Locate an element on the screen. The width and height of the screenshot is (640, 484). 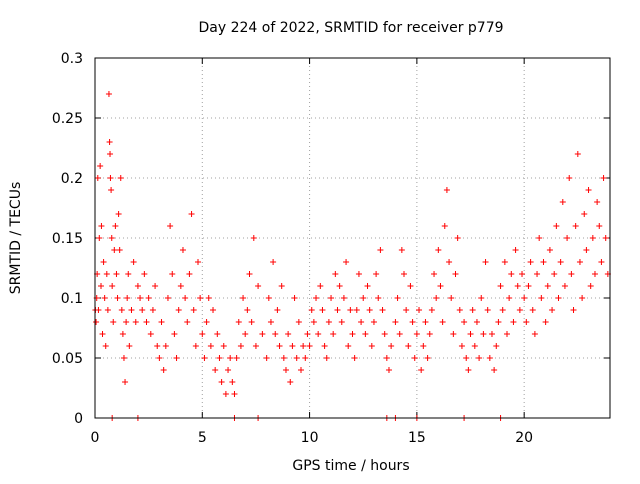
y-tick-label: 0.15 is located at coordinates (67, 239).